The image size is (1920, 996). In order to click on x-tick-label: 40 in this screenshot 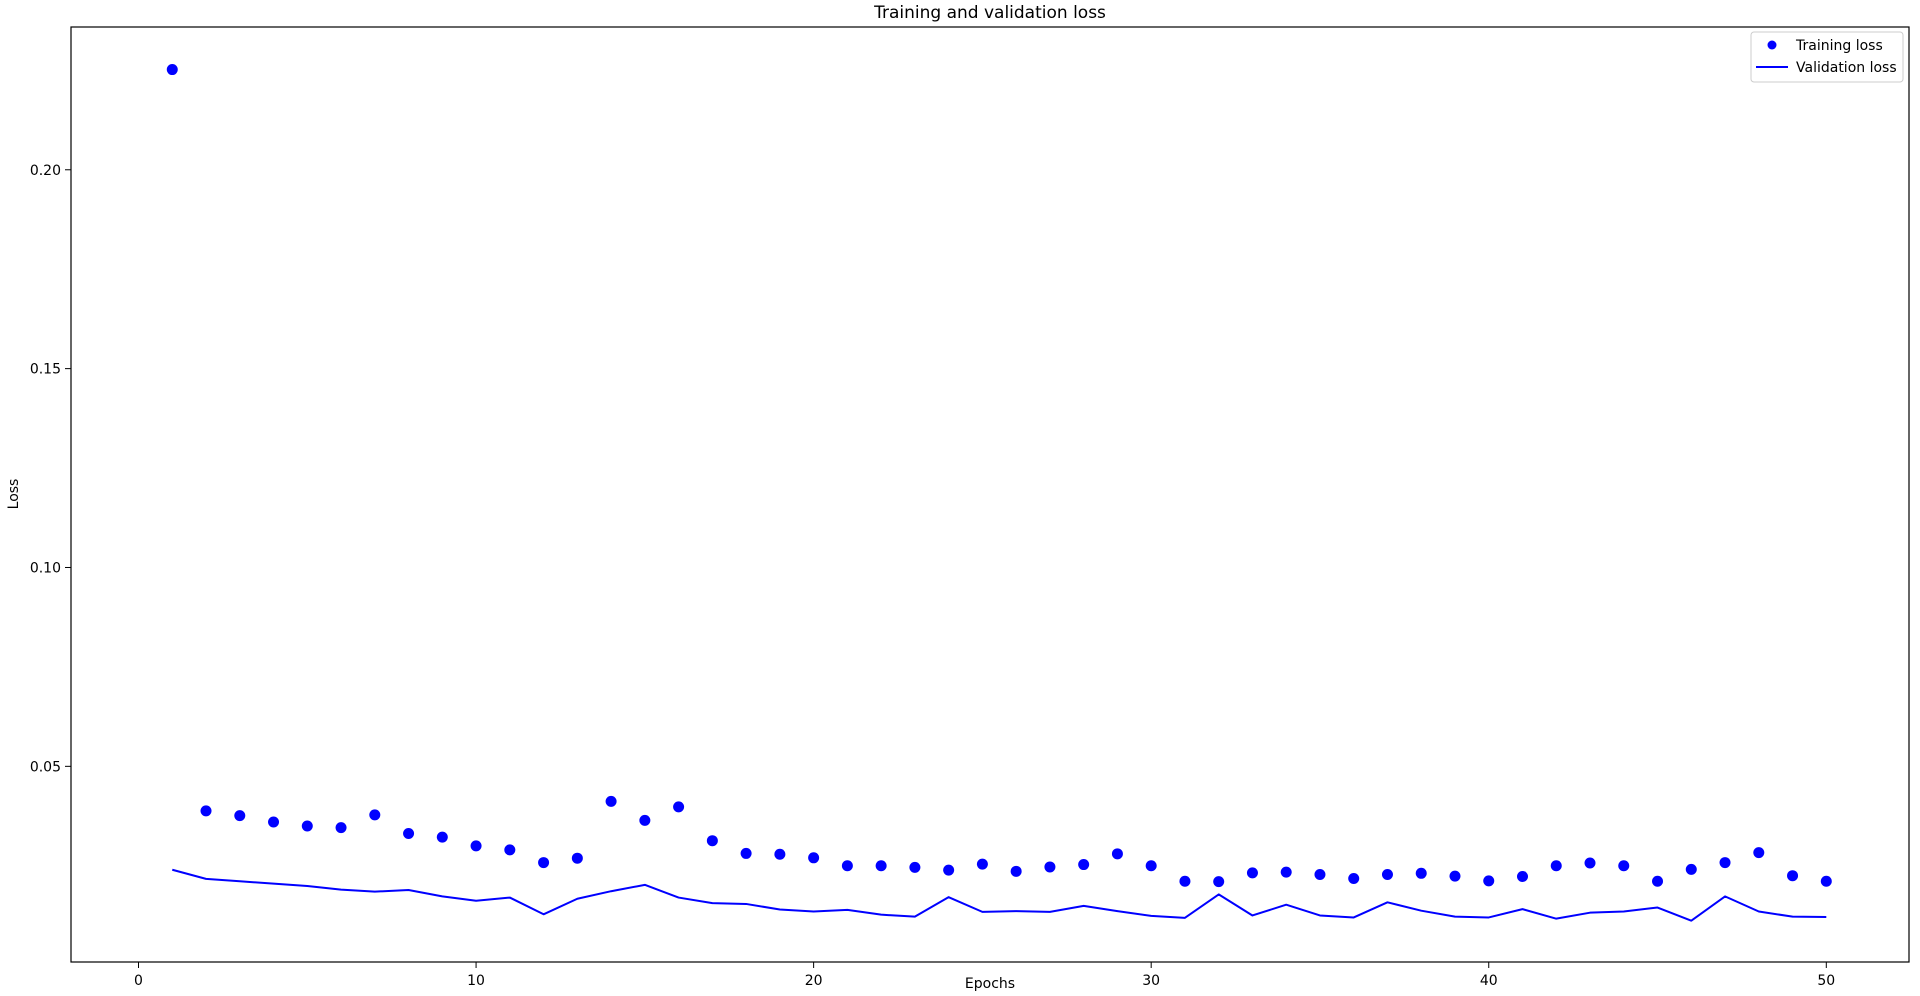, I will do `click(1489, 981)`.